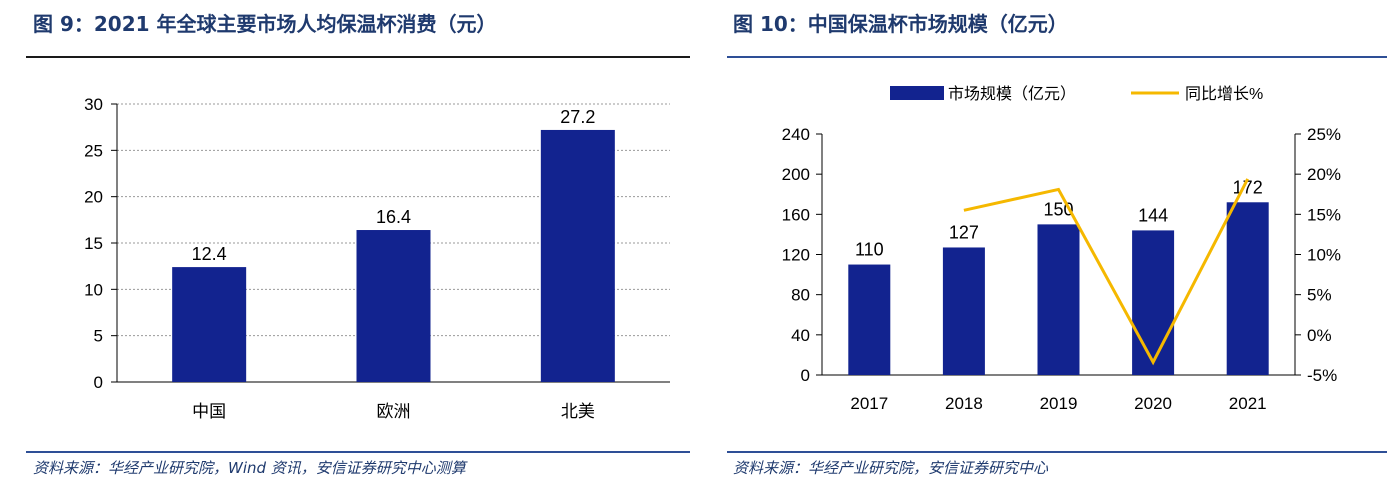 This screenshot has width=1387, height=498. What do you see at coordinates (1106, 272) in the screenshot?
I see `growth-rate-line` at bounding box center [1106, 272].